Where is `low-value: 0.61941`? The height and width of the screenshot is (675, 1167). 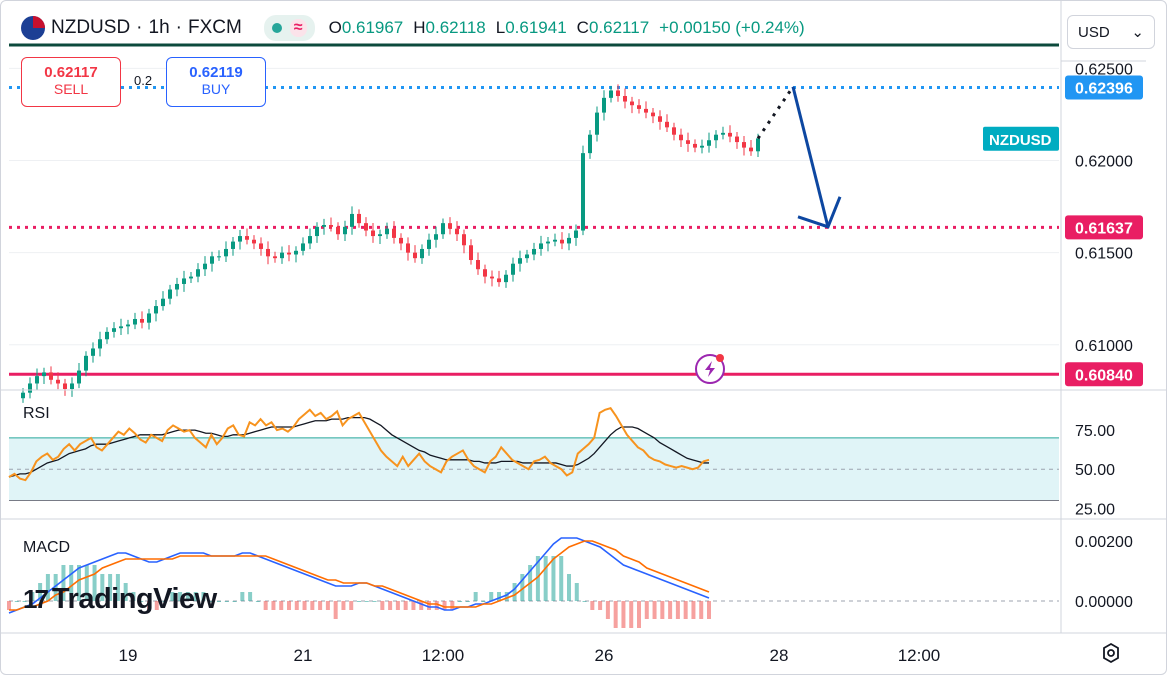
low-value: 0.61941 is located at coordinates (536, 27).